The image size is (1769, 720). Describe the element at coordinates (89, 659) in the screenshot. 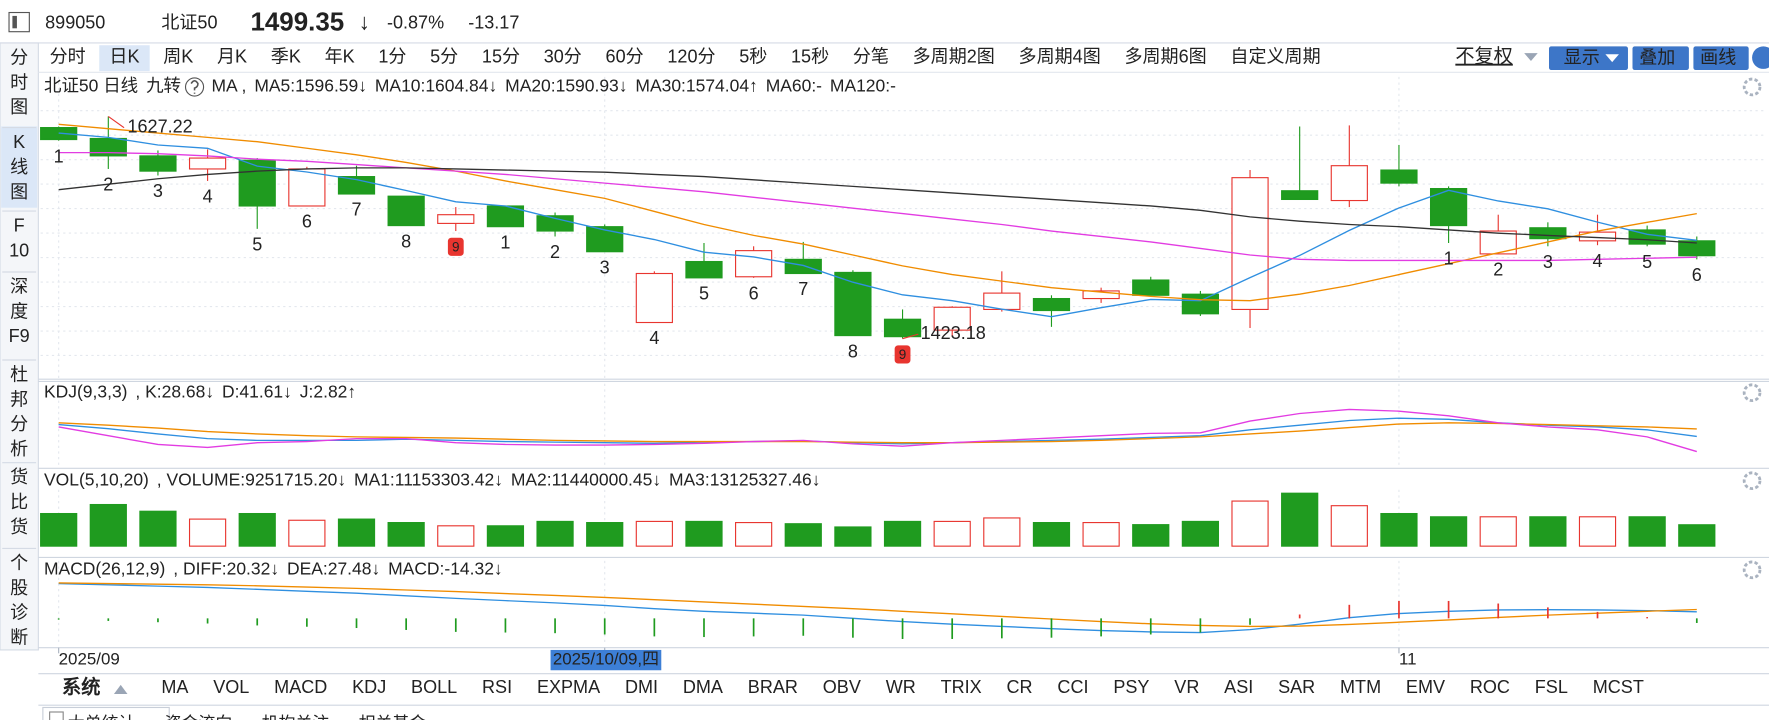

I see `x-tick-label: 2025/09` at that location.